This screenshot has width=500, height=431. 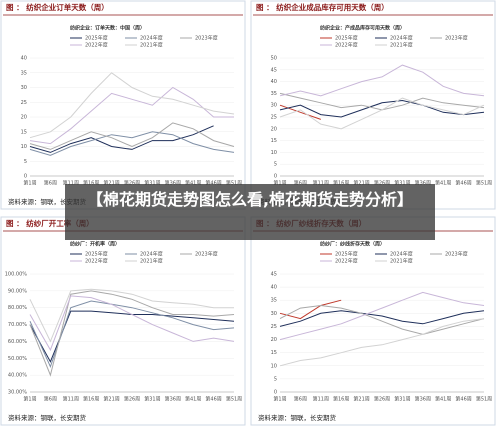 What do you see at coordinates (250, 212) in the screenshot?
I see `overlay-title: 【棉花期货走势图怎么看,棉花期货走势分析】` at bounding box center [250, 212].